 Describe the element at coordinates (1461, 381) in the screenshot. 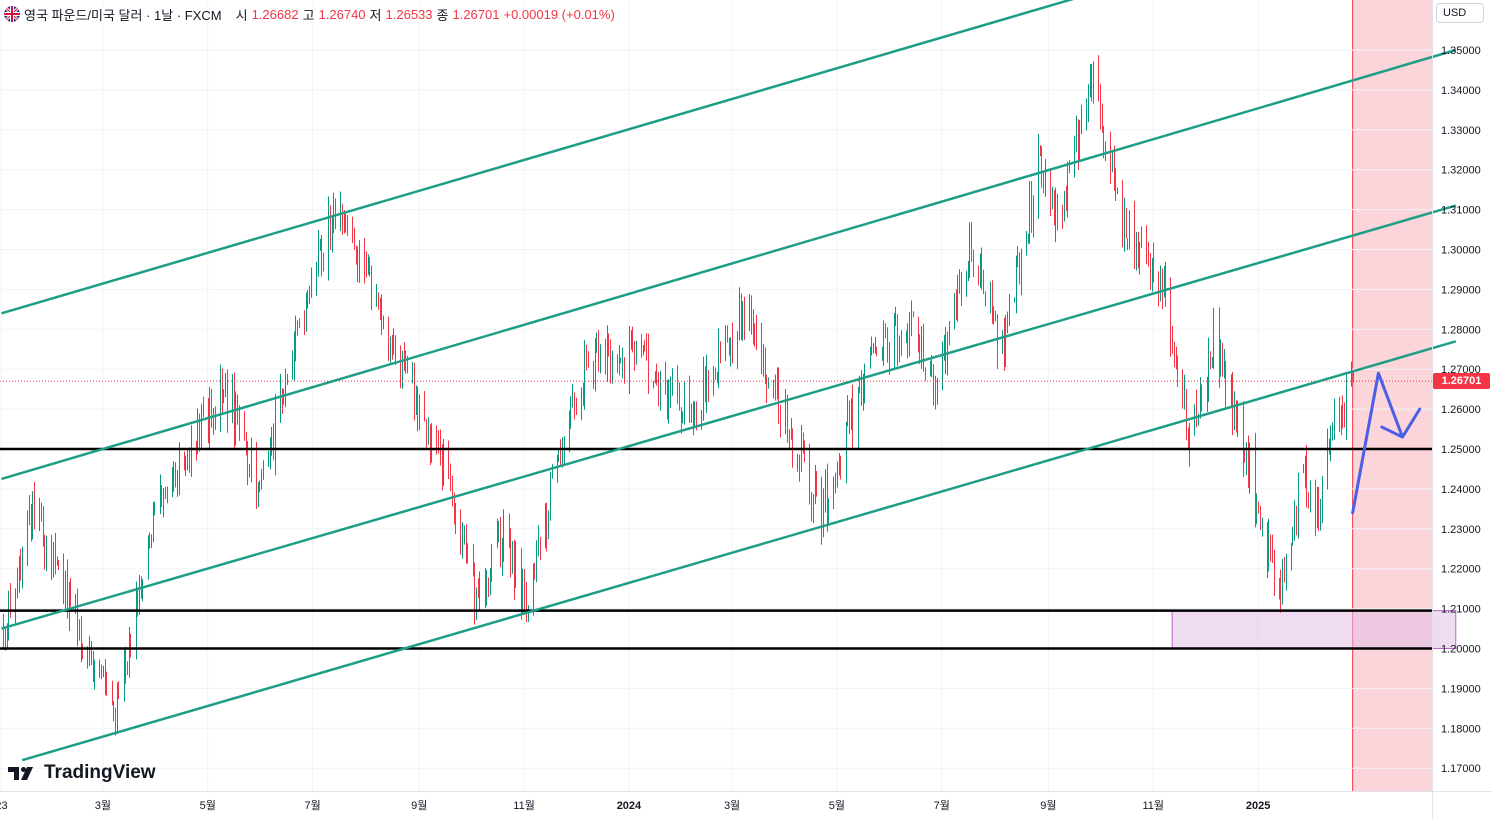

I see `current-price-tag: 1.26701` at that location.